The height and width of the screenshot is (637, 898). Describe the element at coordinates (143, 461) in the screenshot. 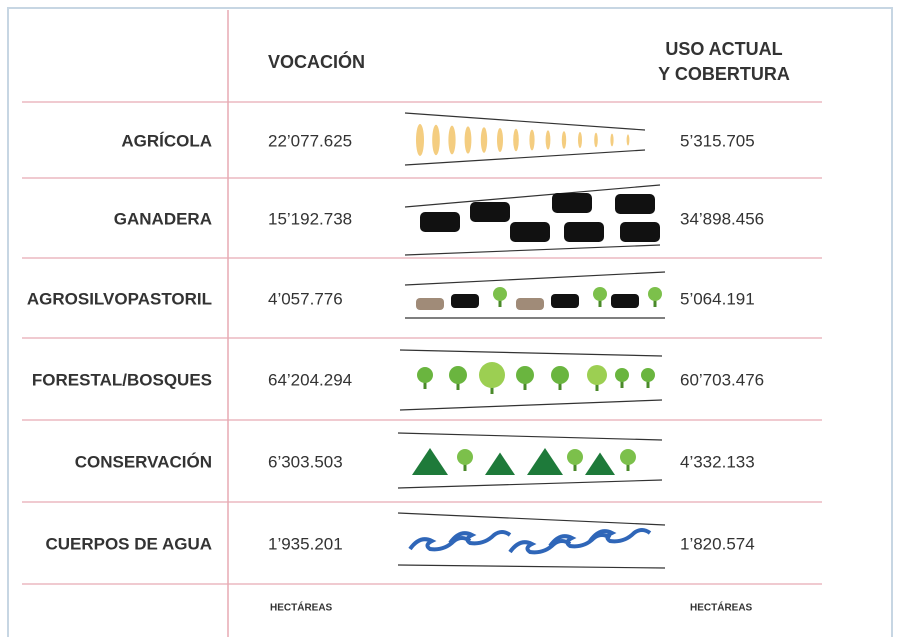

I see `row-label: CONSERVACIÓN` at that location.